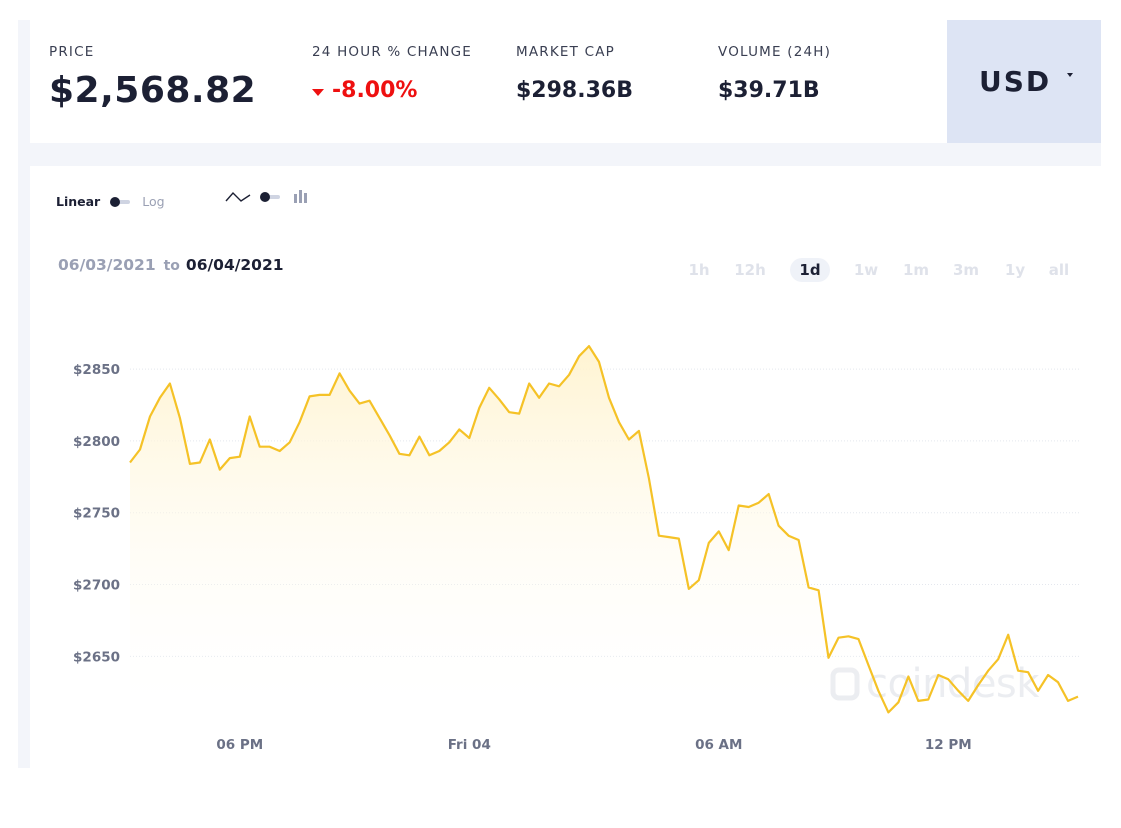 The height and width of the screenshot is (828, 1121). I want to click on currency-dropdown: USD, so click(1024, 81).